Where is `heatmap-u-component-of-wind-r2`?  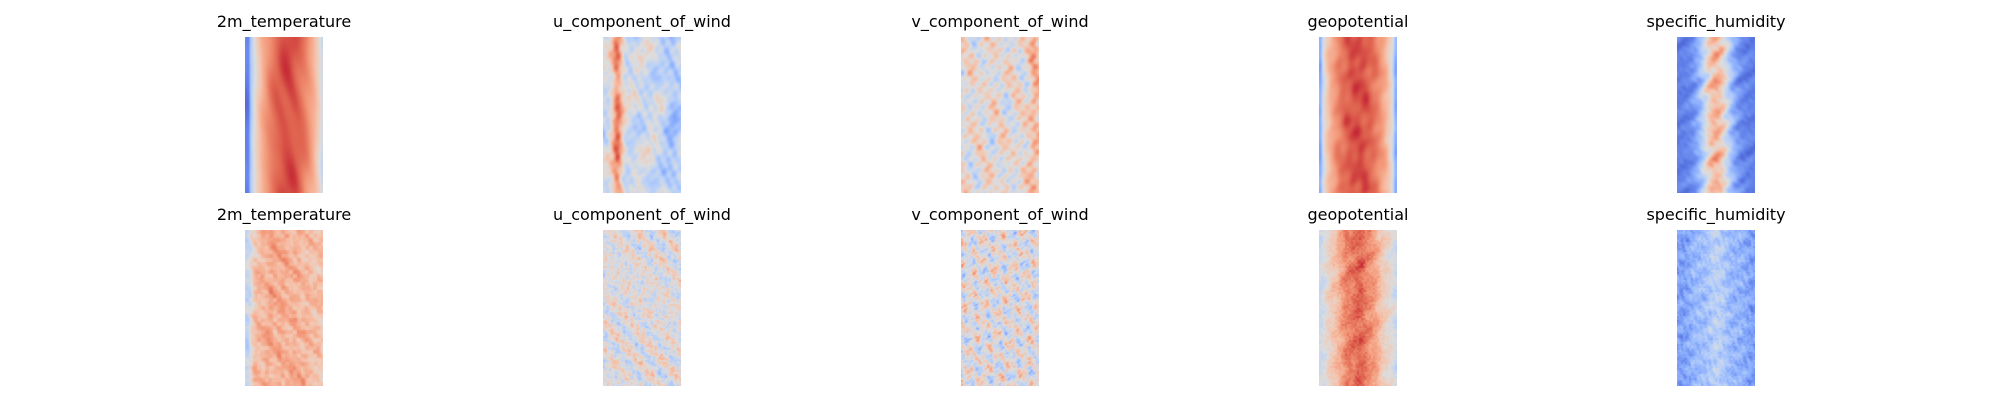 heatmap-u-component-of-wind-r2 is located at coordinates (642, 308).